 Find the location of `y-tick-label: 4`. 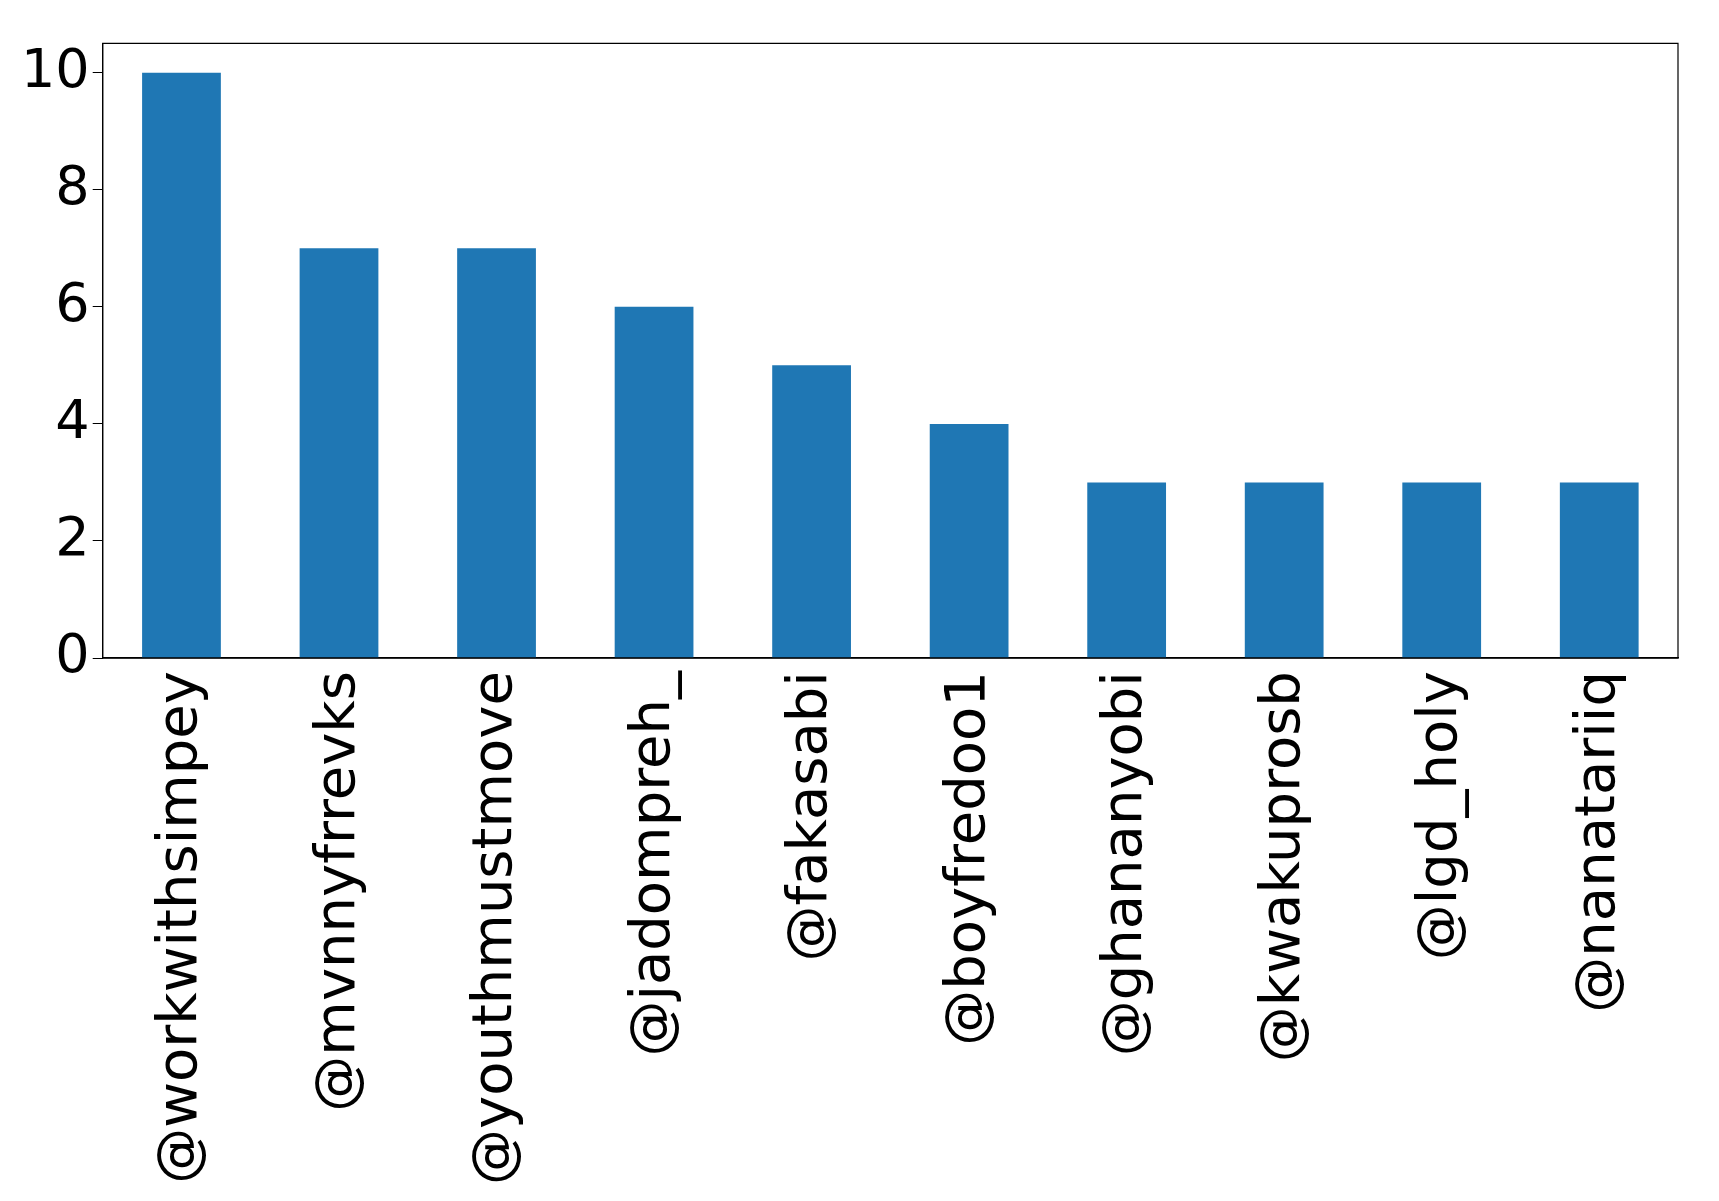

y-tick-label: 4 is located at coordinates (72, 419).